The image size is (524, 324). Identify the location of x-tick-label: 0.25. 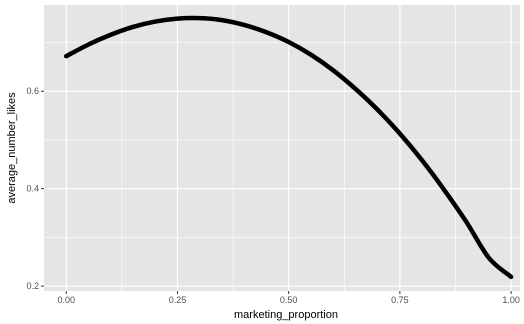
(178, 300).